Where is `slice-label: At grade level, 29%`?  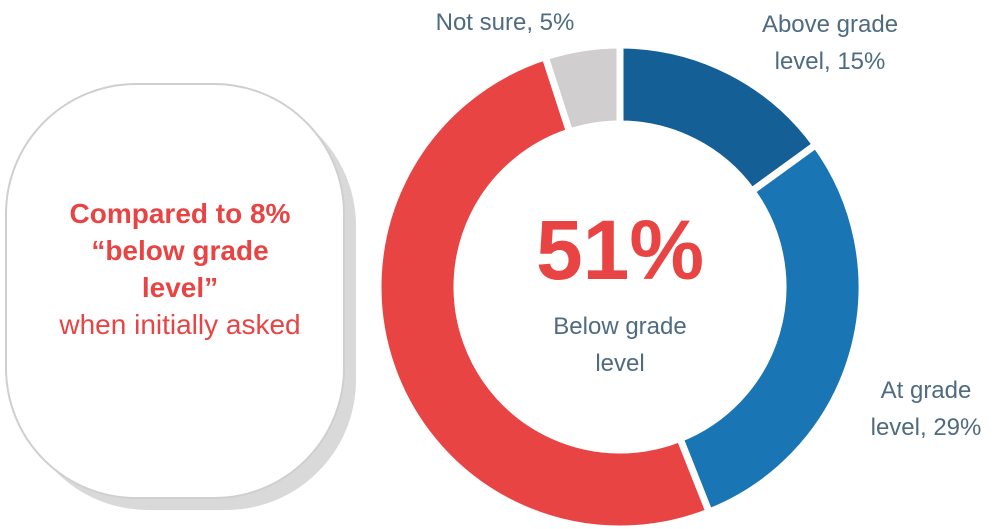 slice-label: At grade level, 29% is located at coordinates (926, 409).